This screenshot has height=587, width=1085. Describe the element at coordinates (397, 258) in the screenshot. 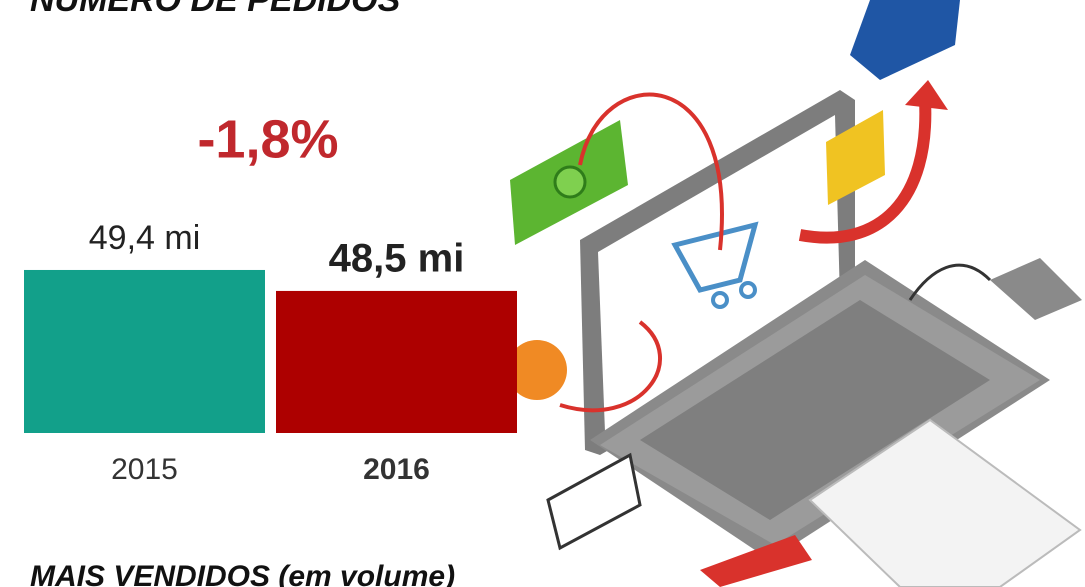

I see `value-label: 48,5 mi` at that location.